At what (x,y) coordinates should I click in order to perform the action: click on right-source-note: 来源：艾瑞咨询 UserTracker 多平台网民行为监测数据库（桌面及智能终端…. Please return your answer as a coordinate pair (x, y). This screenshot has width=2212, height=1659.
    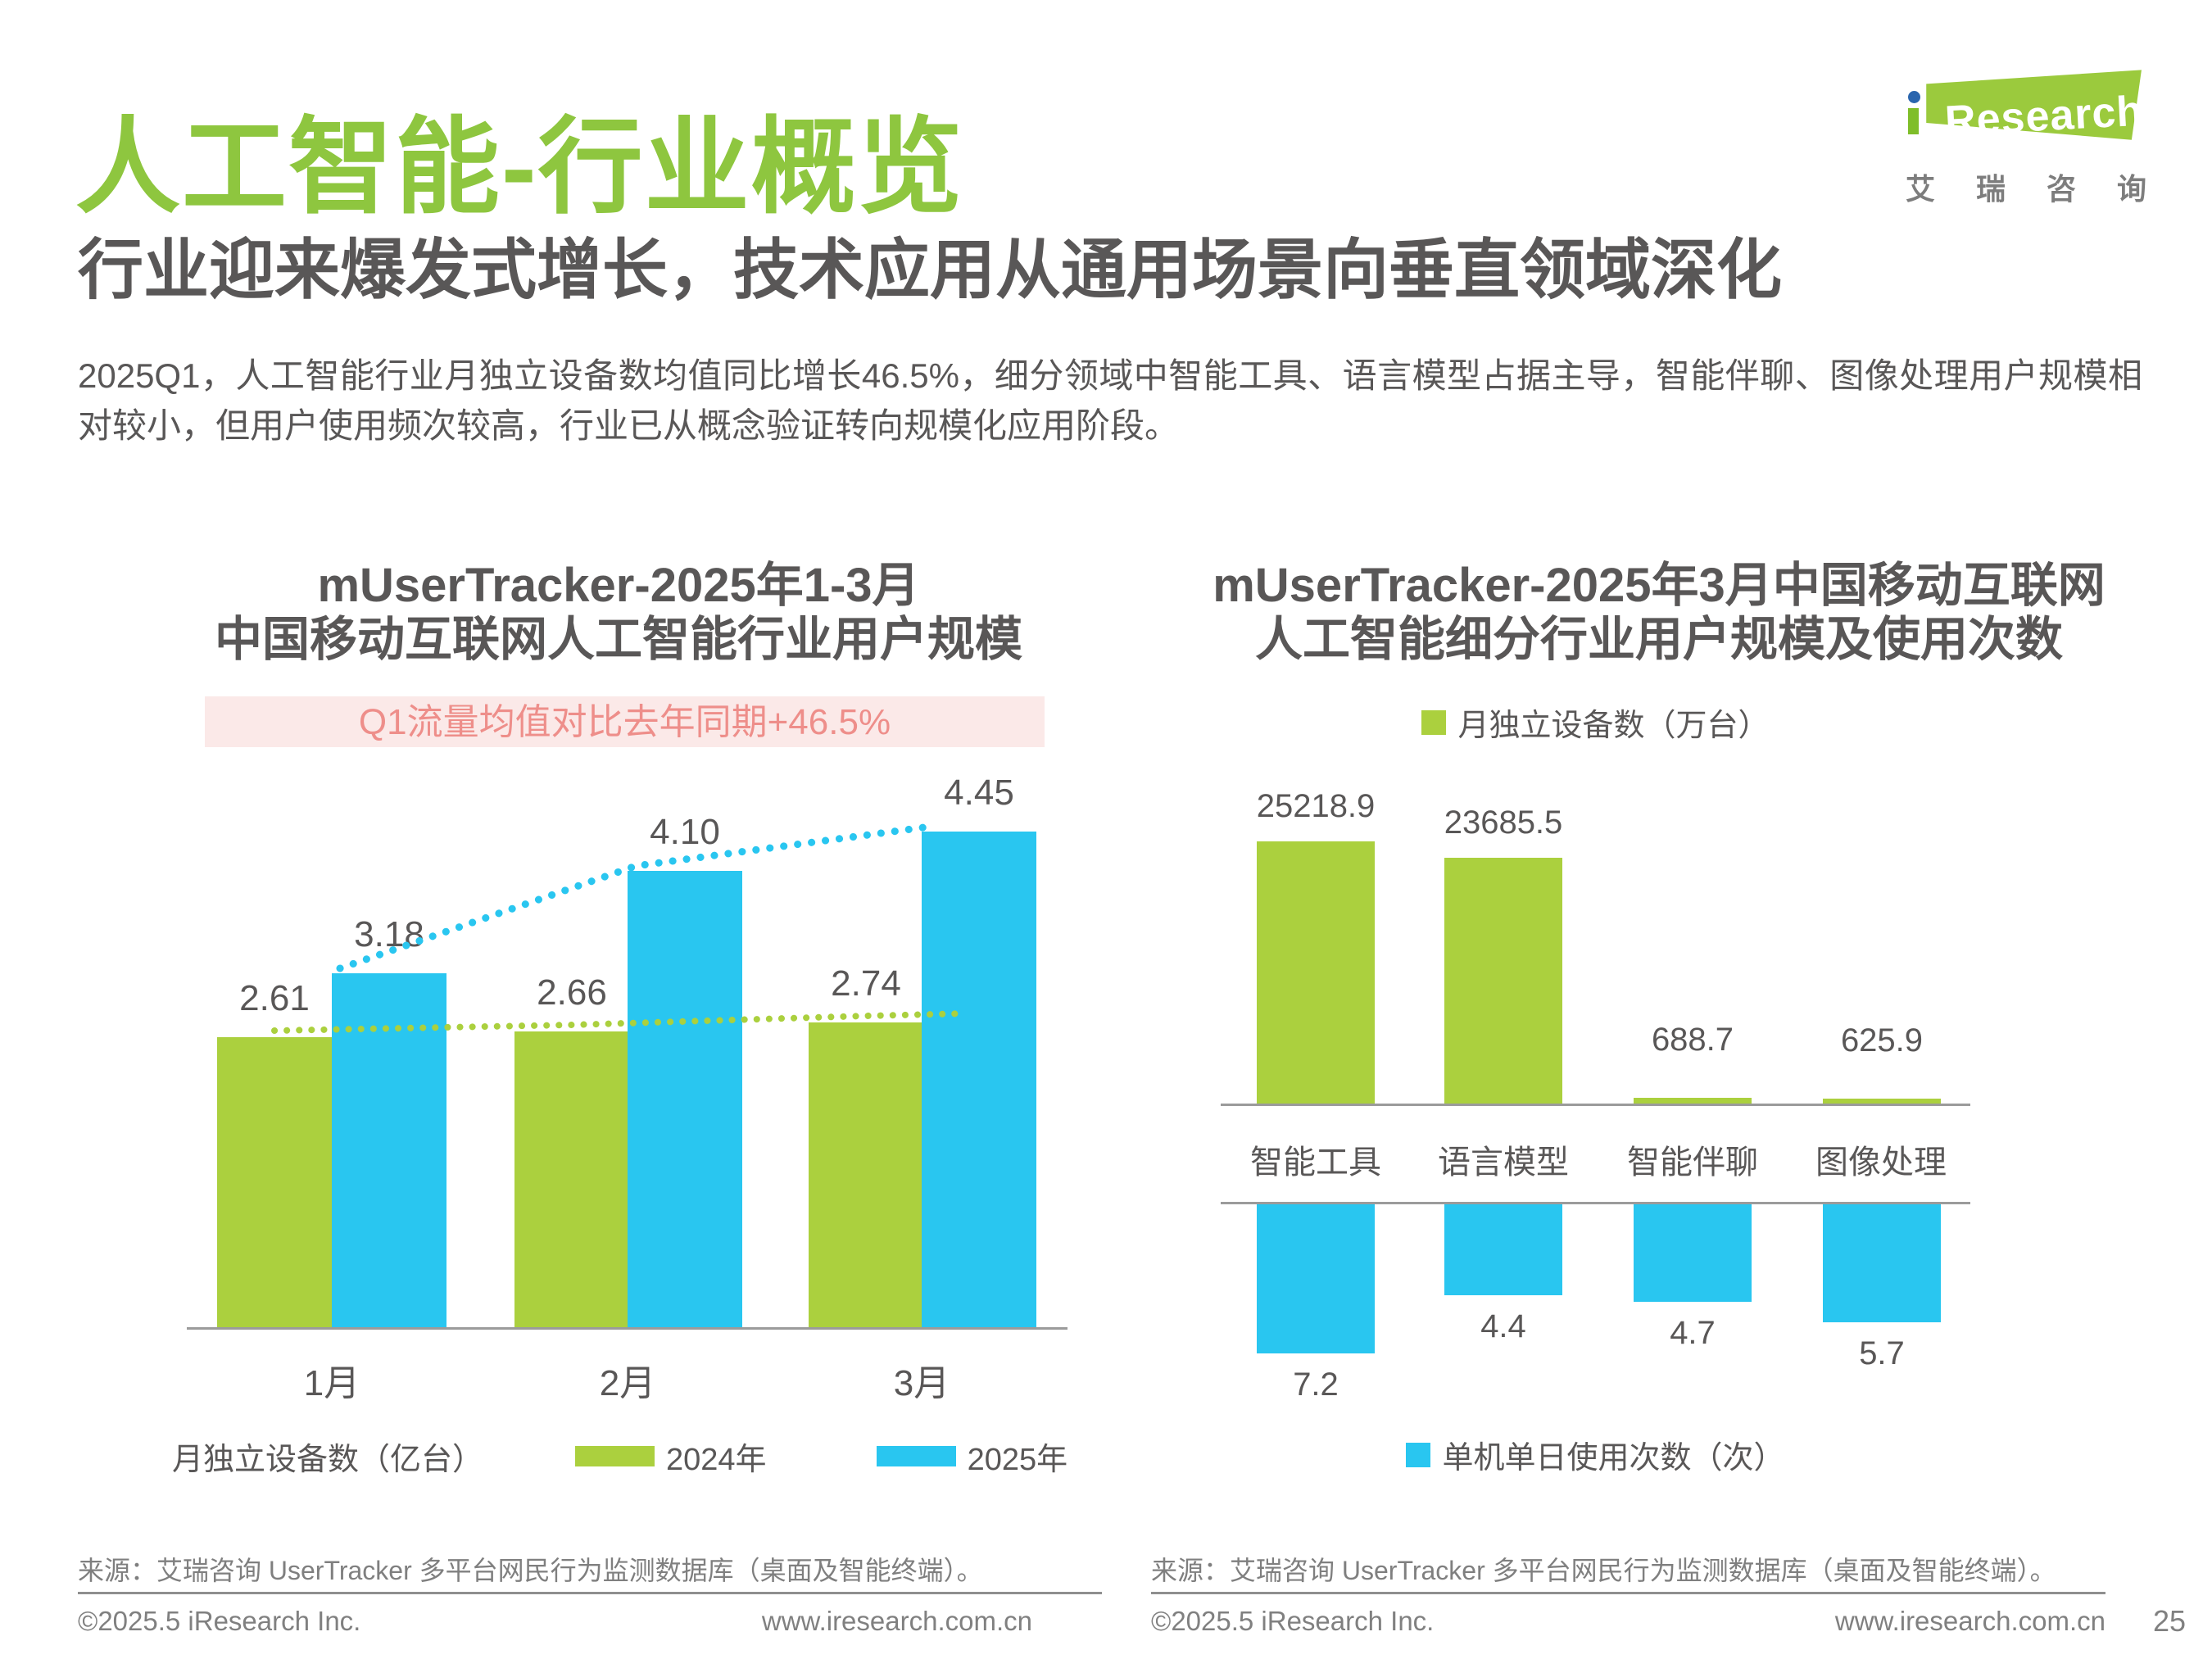
    Looking at the image, I should click on (1603, 1570).